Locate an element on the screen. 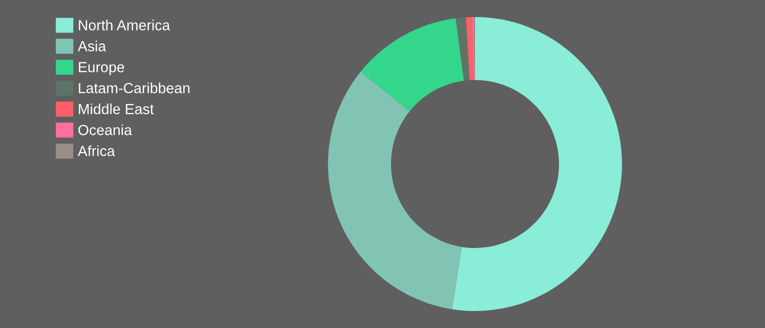 This screenshot has width=765, height=328. legend-label: Africa is located at coordinates (96, 150).